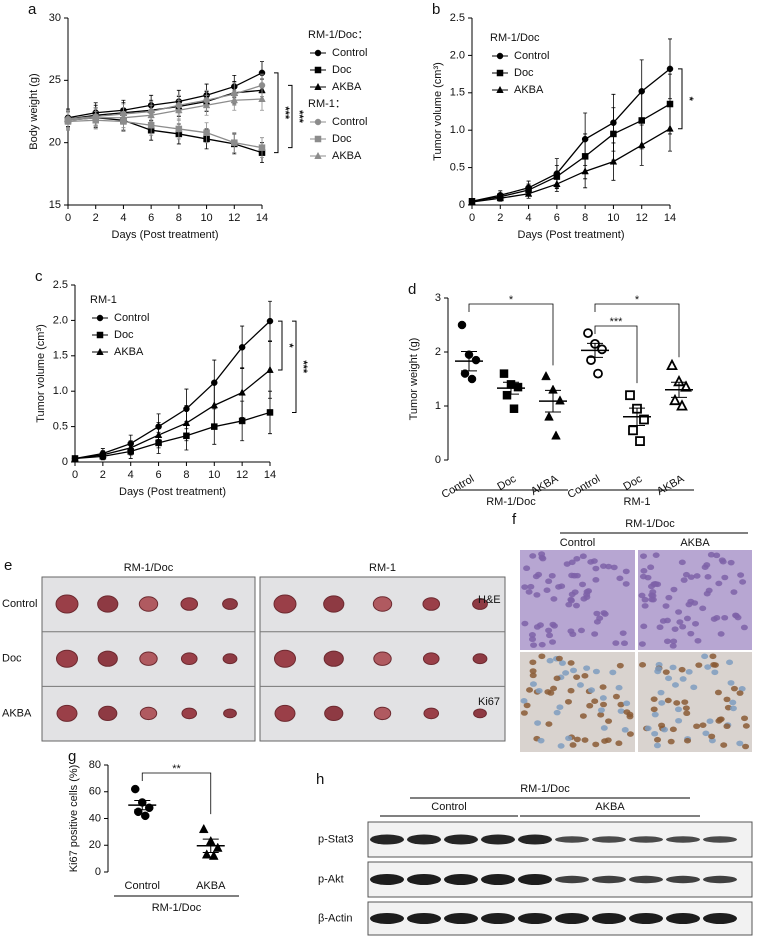  Describe the element at coordinates (577, 702) in the screenshot. I see `histology-image` at that location.